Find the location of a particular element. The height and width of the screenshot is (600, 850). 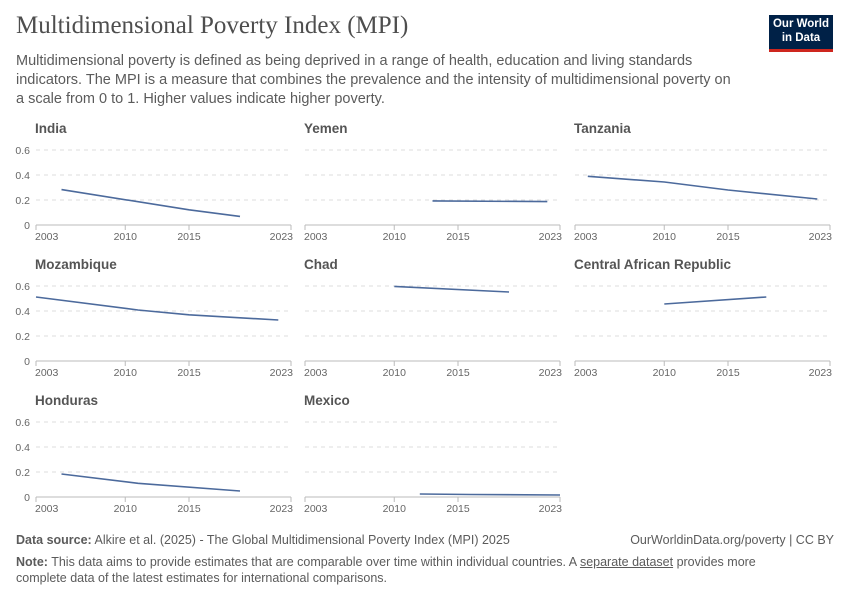

series-line-mozambique is located at coordinates (157, 308).